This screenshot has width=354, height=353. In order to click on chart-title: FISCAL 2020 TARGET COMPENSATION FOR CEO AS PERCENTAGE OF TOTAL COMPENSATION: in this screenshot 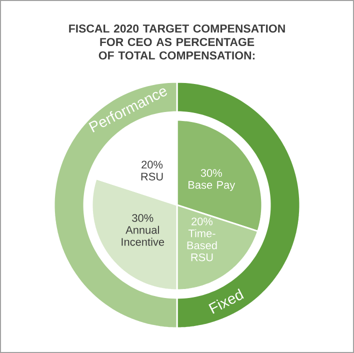, I will do `click(177, 42)`.